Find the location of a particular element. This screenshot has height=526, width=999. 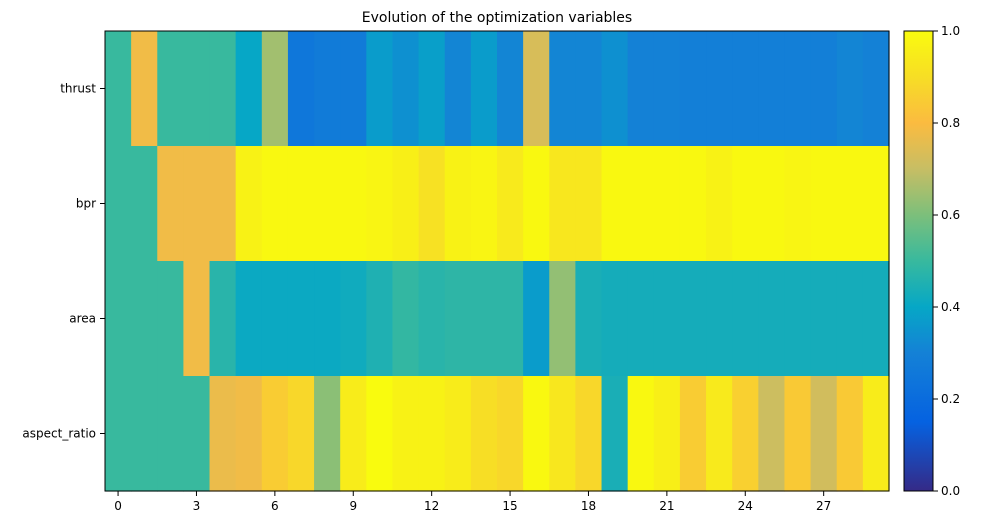

x-tick-label: 21 is located at coordinates (666, 506).